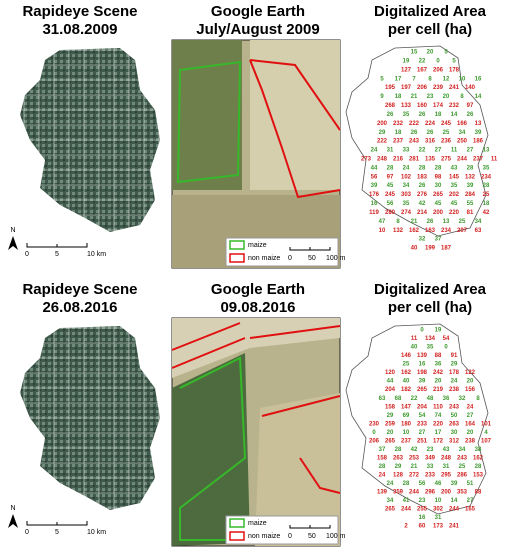 This screenshot has height=550, width=510. I want to click on cell-value: 12, so click(446, 79).